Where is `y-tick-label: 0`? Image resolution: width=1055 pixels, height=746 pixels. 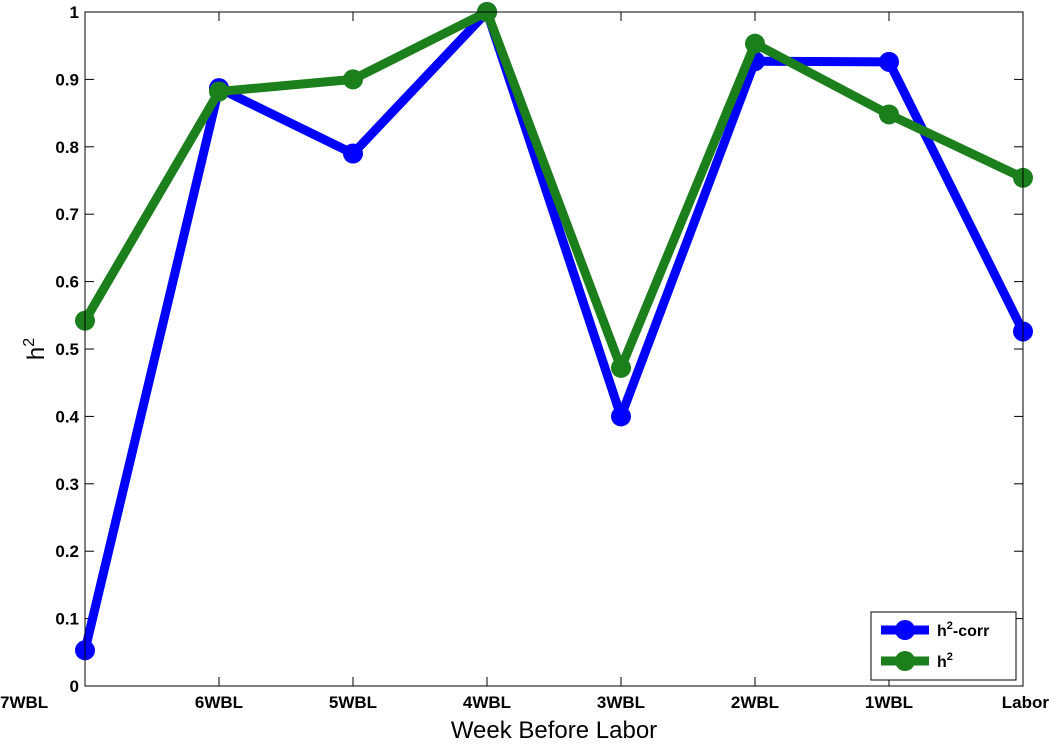 y-tick-label: 0 is located at coordinates (74, 686).